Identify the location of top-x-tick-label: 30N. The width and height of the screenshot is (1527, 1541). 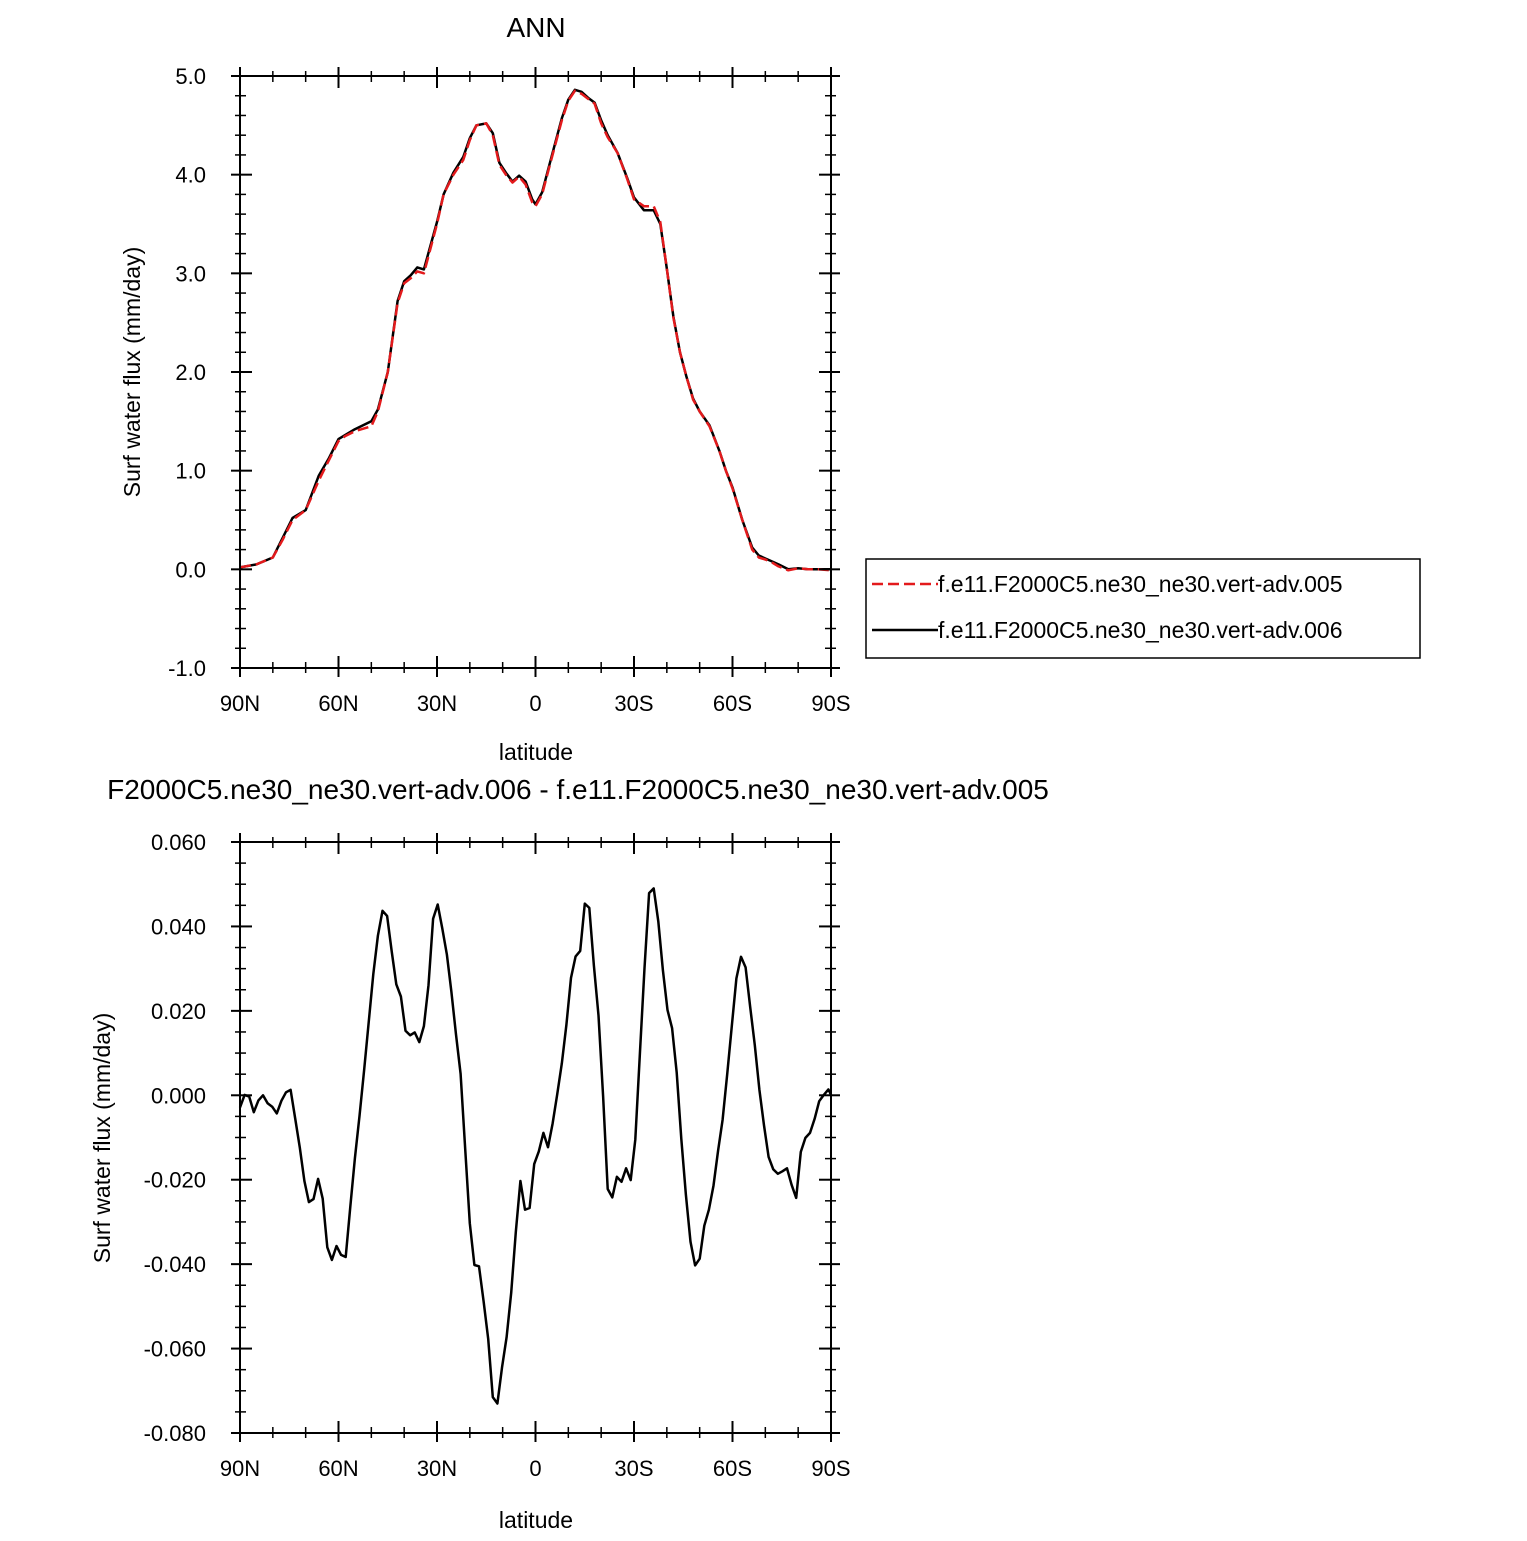
(437, 703).